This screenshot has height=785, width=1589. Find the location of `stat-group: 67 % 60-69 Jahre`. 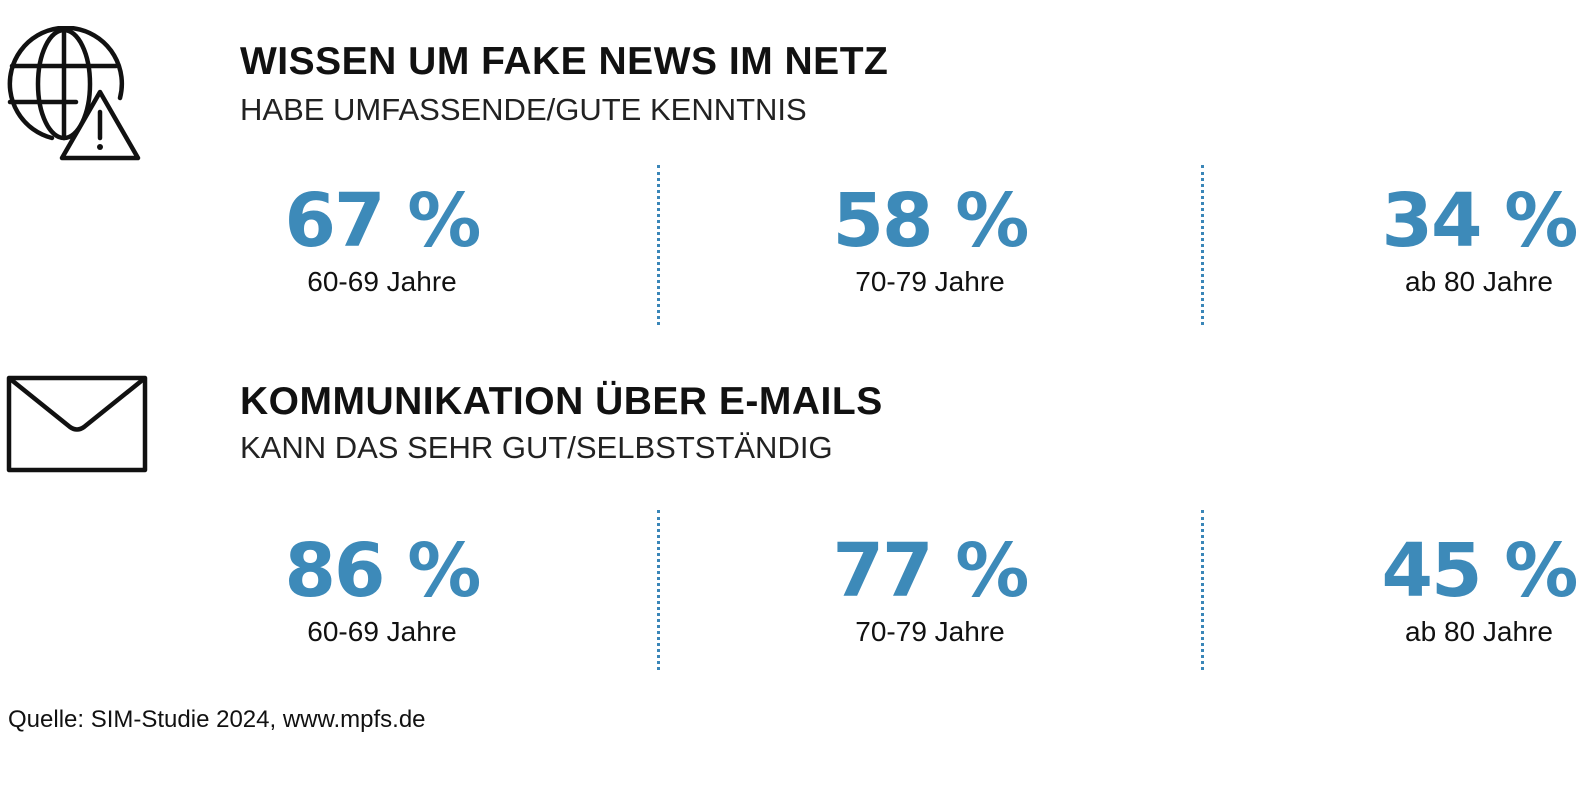

stat-group: 67 % 60-69 Jahre is located at coordinates (382, 239).